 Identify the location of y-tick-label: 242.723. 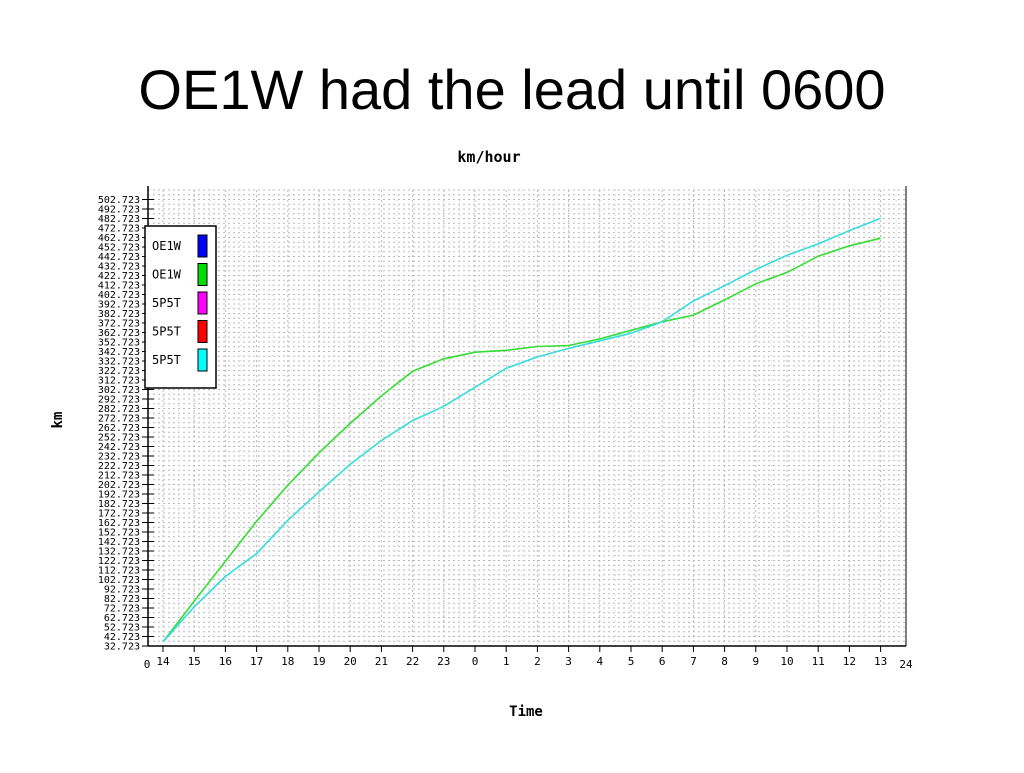
(119, 447).